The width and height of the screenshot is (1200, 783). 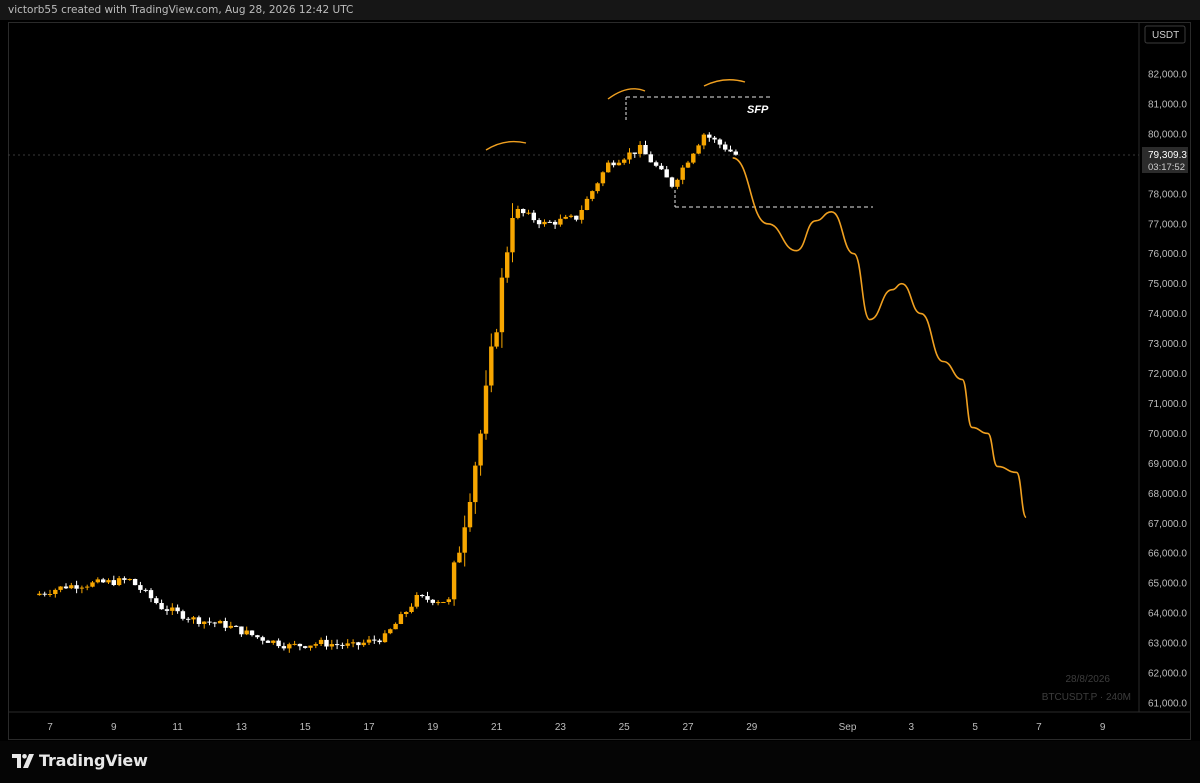 What do you see at coordinates (1165, 160) in the screenshot?
I see `current-price-tag` at bounding box center [1165, 160].